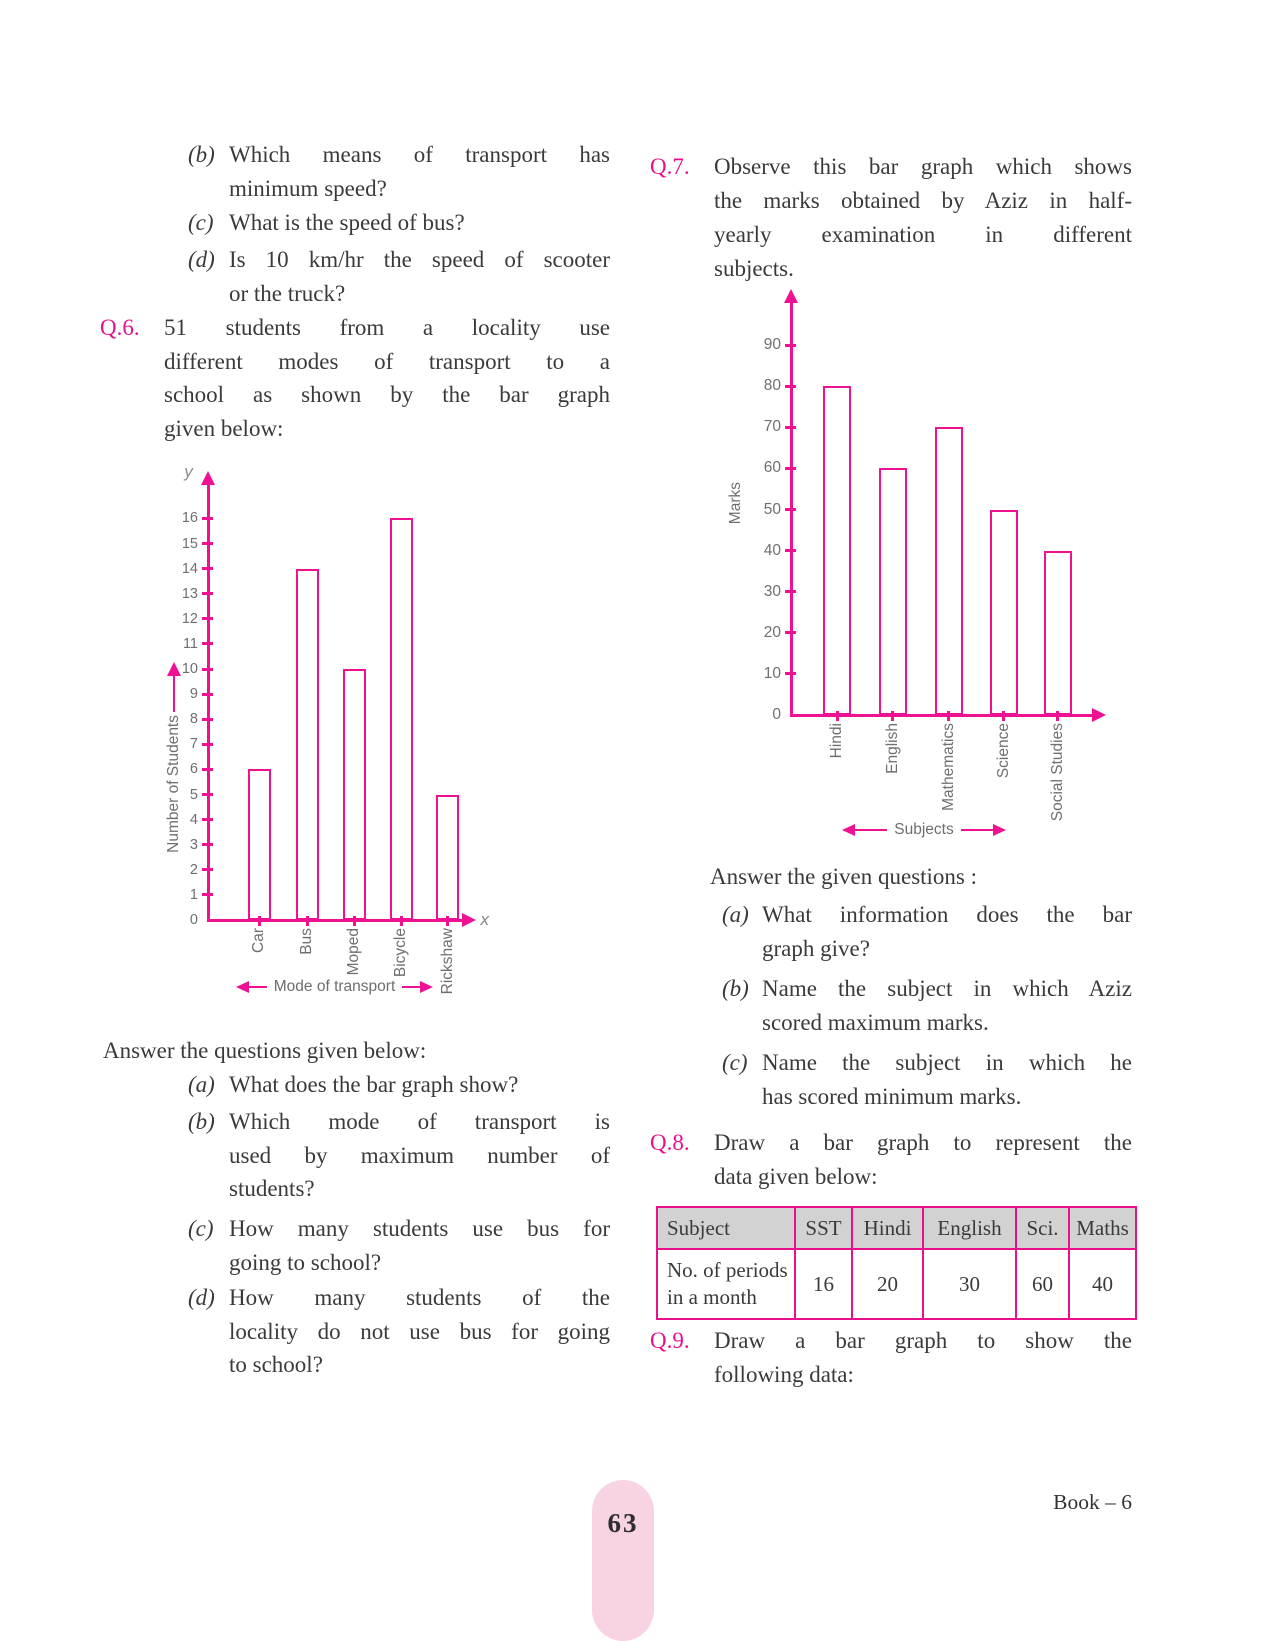  Describe the element at coordinates (193, 894) in the screenshot. I see `y-tick-label: 1` at that location.